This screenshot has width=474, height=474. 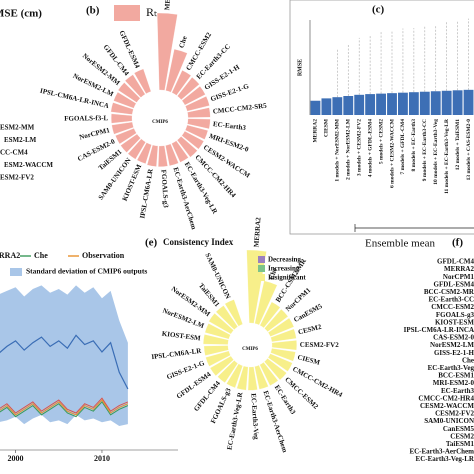 I want to click on x-tick-label: MERRA2, so click(x=316, y=131).